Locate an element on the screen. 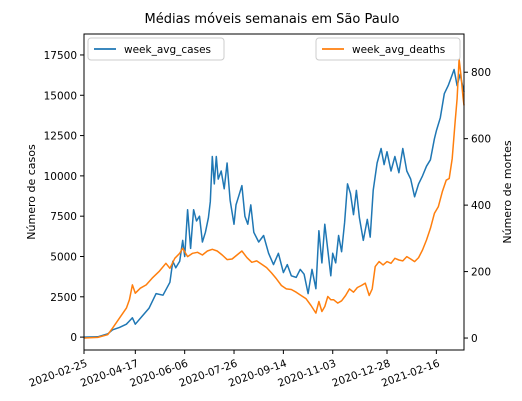 Image resolution: width=522 pixels, height=401 pixels. chart-title: Médias móveis semanais em São Paulo is located at coordinates (271, 19).